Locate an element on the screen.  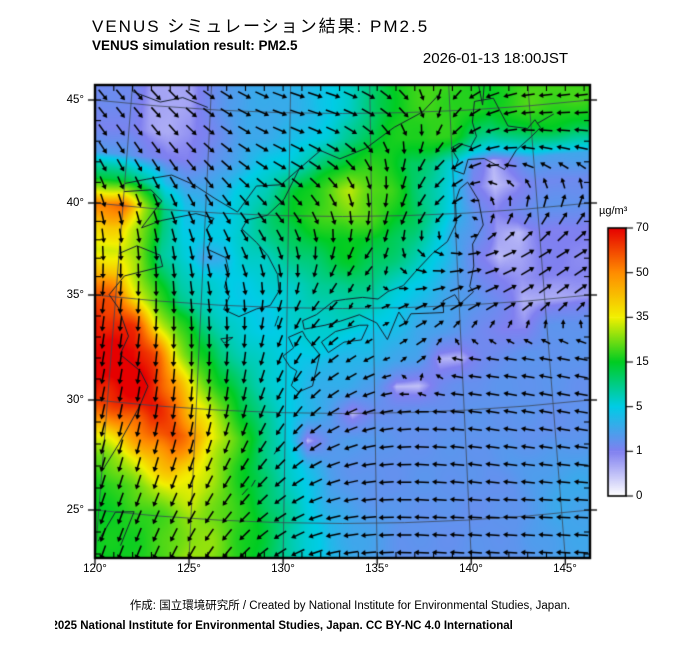
timestamp: 2026-01-13 18:00JST is located at coordinates (495, 58).